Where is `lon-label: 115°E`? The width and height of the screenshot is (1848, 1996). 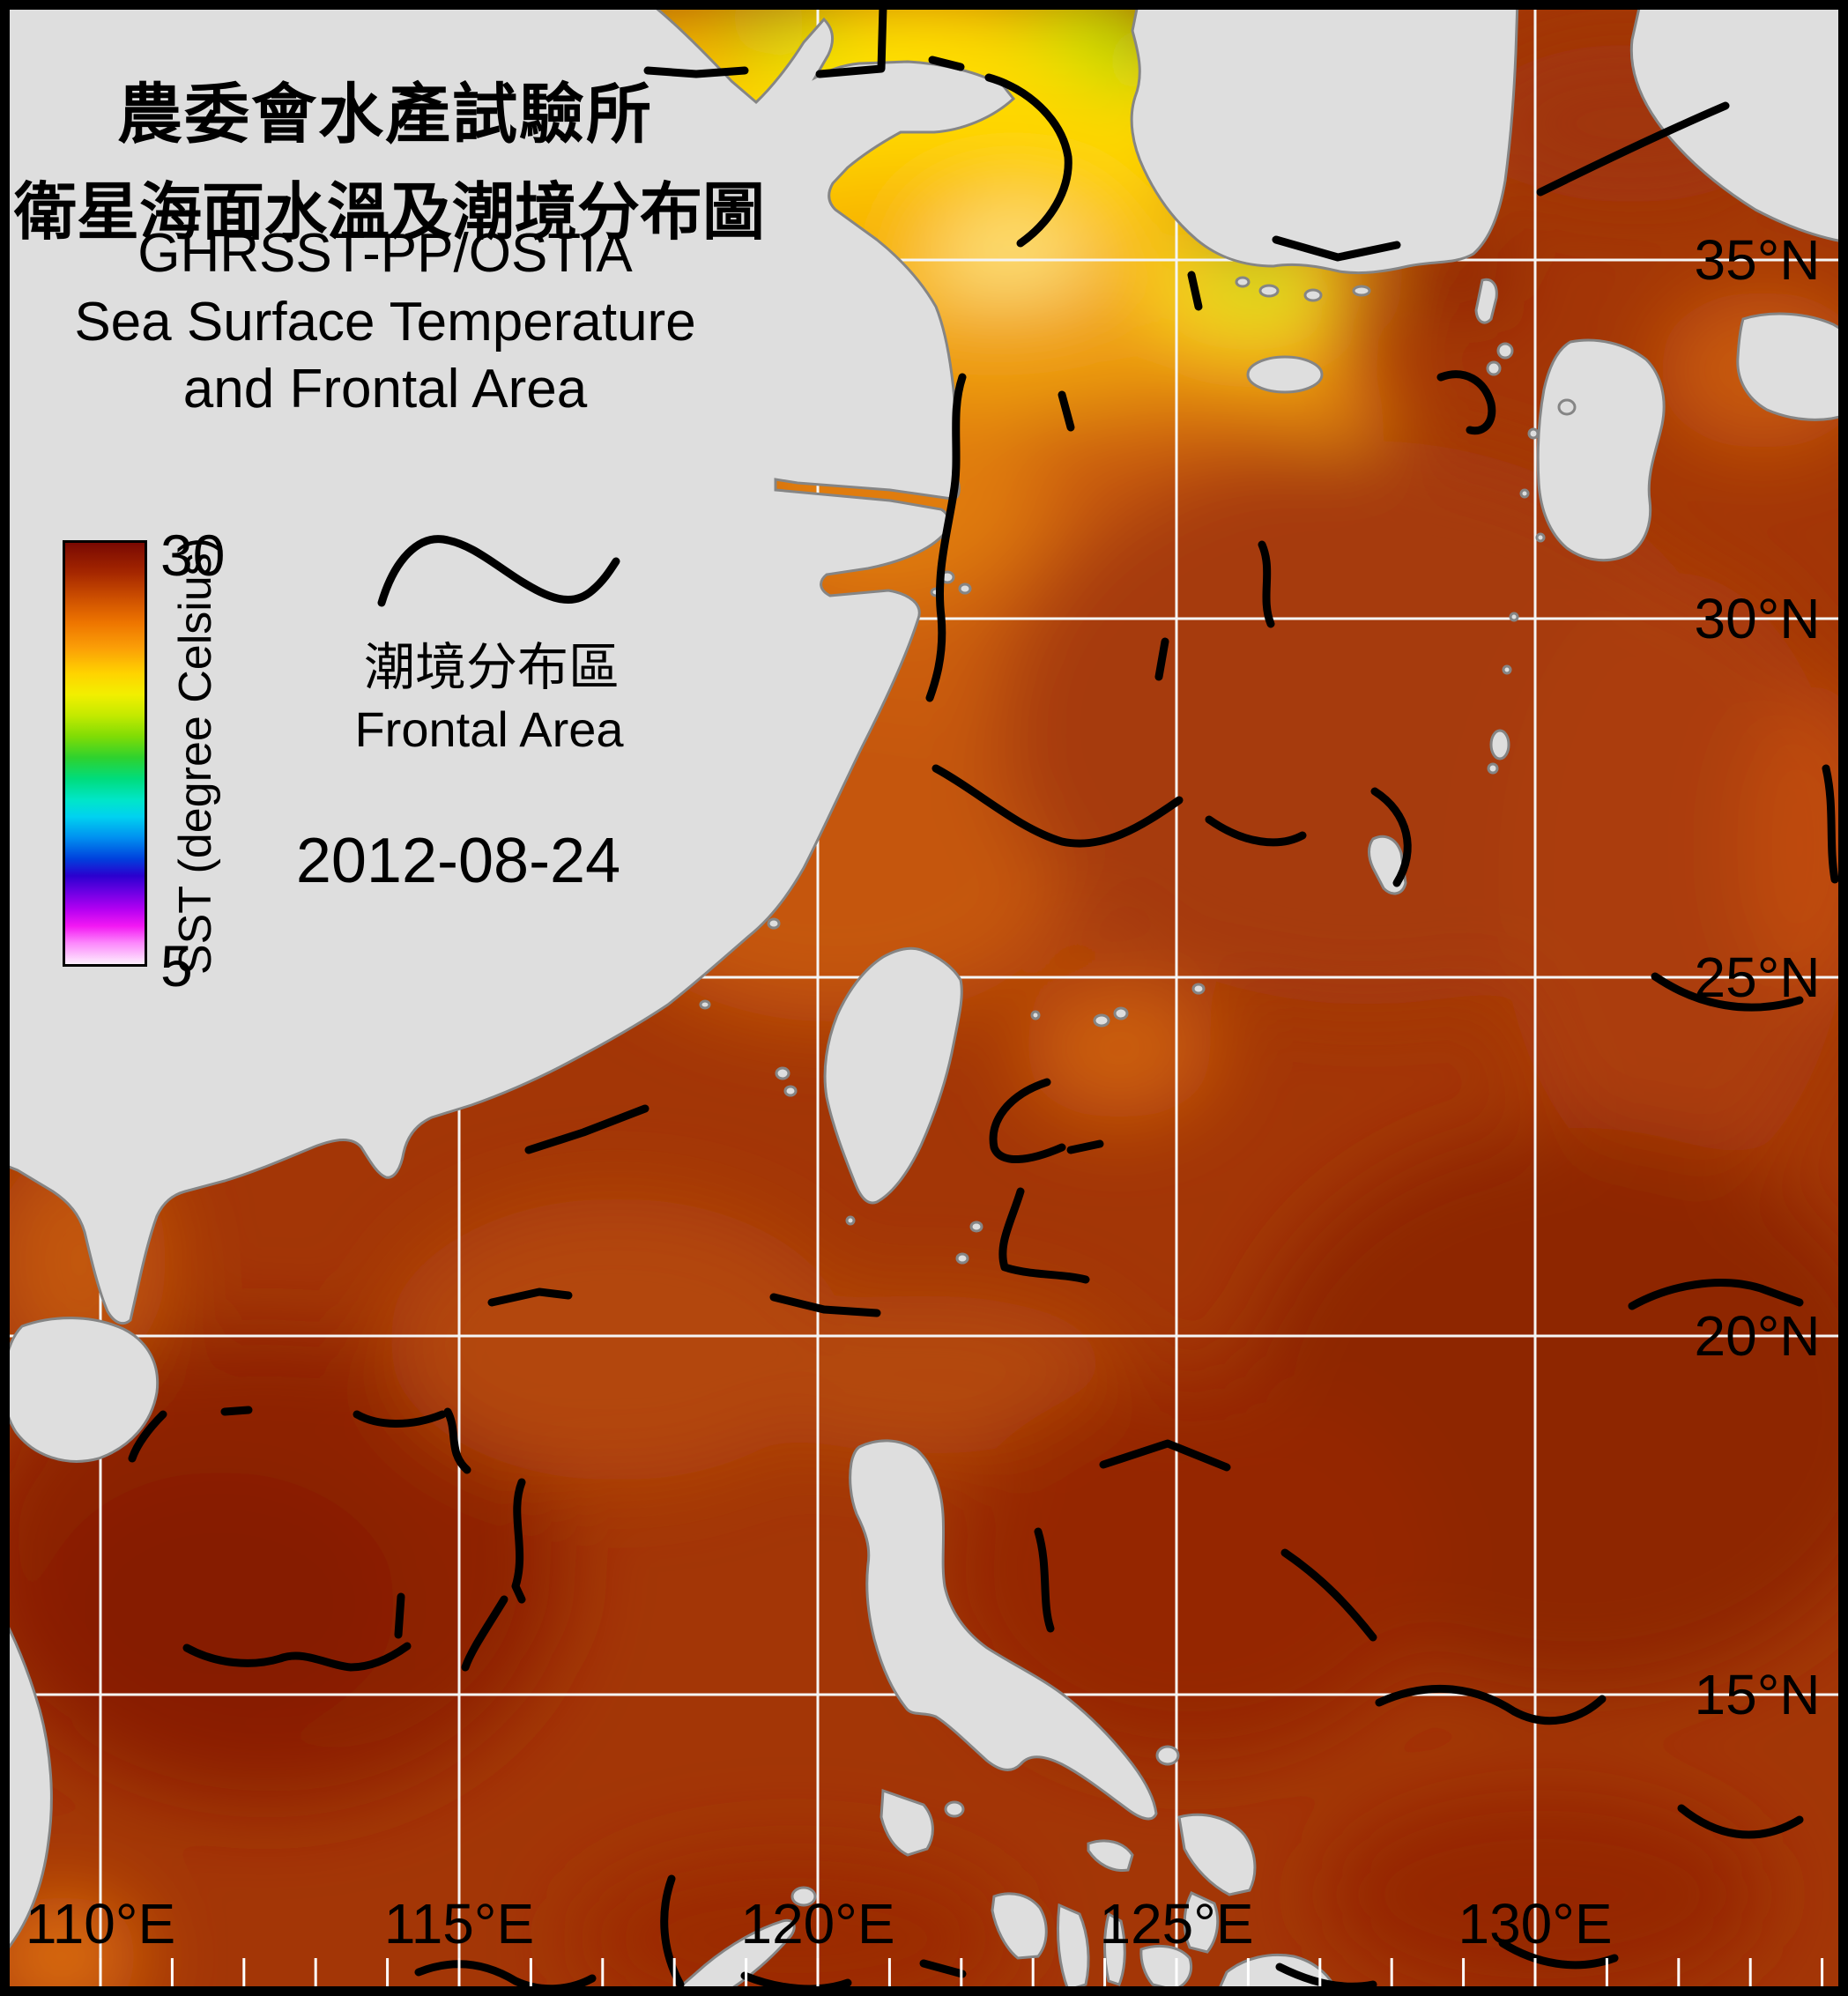 lon-label: 115°E is located at coordinates (459, 1923).